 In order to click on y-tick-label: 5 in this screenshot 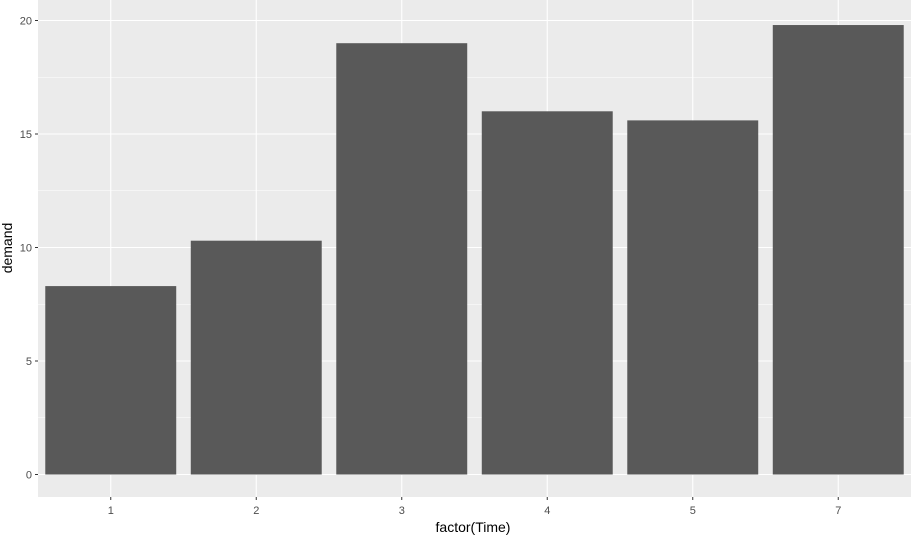, I will do `click(29, 362)`.